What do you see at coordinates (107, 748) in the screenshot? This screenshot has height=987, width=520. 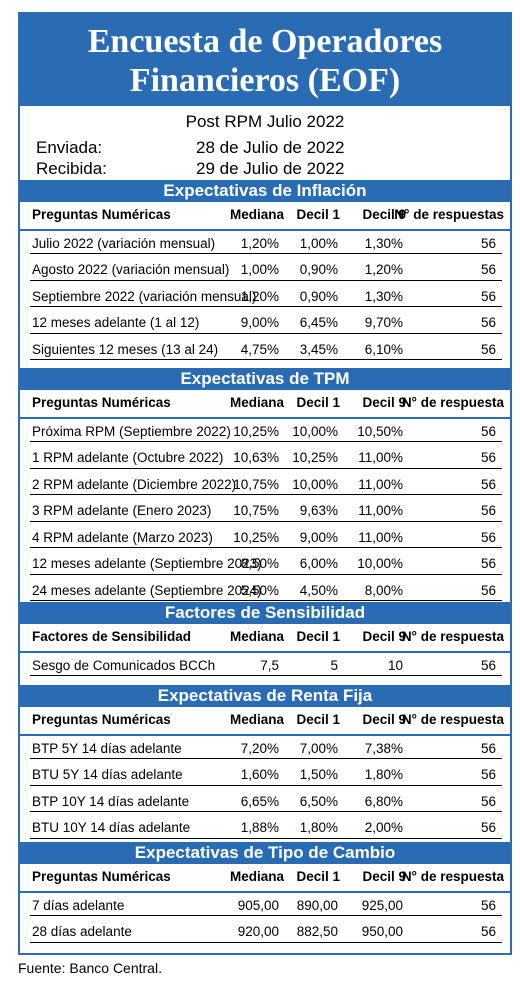 I see `row-label: BTP 5Y 14 días adelante` at bounding box center [107, 748].